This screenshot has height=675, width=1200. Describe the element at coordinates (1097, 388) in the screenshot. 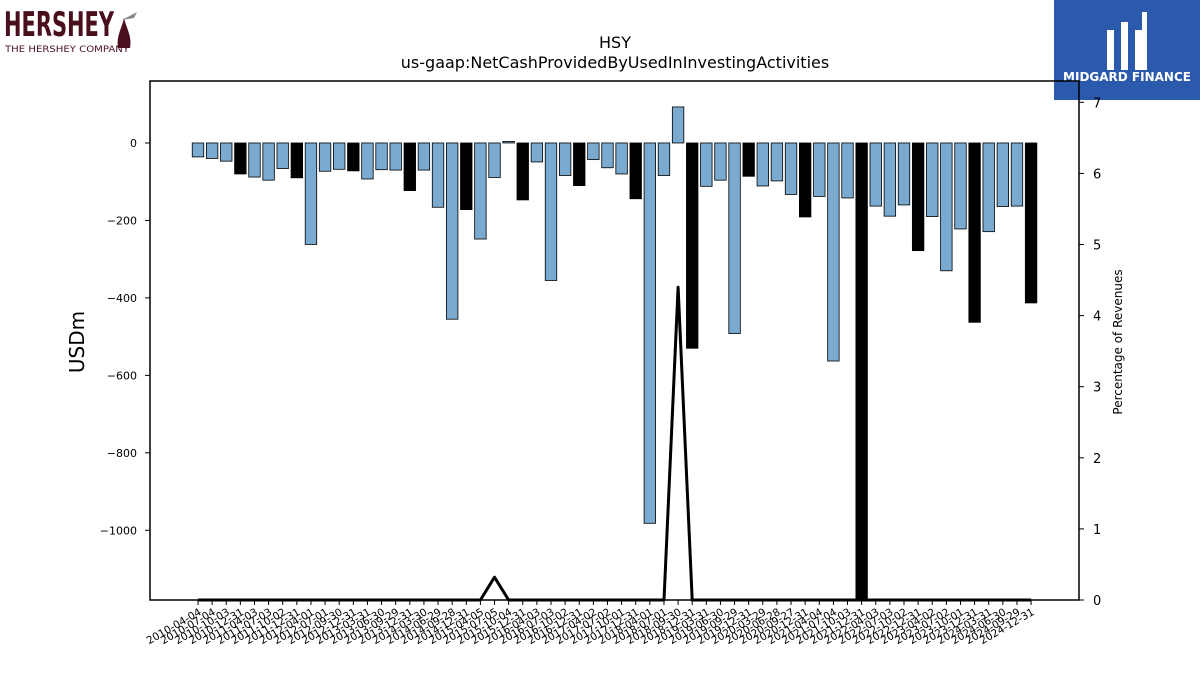

I see `y2-tick-label: 3` at that location.